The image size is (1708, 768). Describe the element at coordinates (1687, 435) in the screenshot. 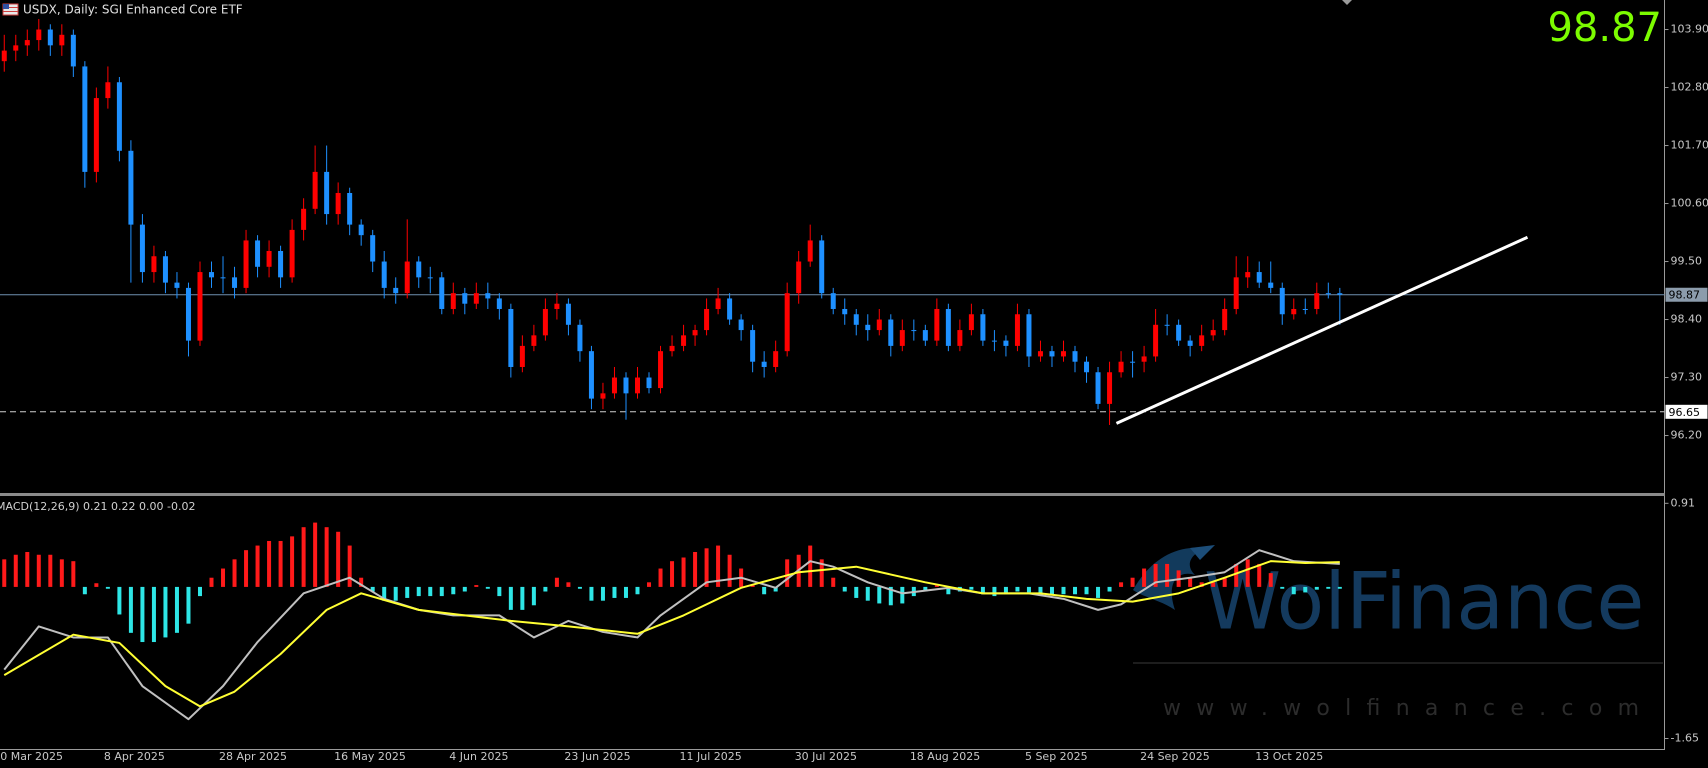

I see `y-tick-label: 96.20` at that location.